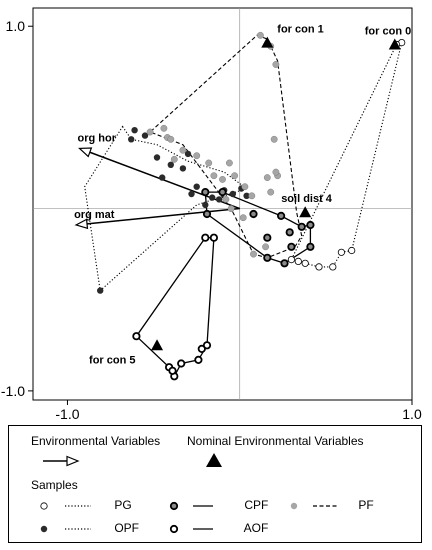  I want to click on hull-pf, so click(226, 146).